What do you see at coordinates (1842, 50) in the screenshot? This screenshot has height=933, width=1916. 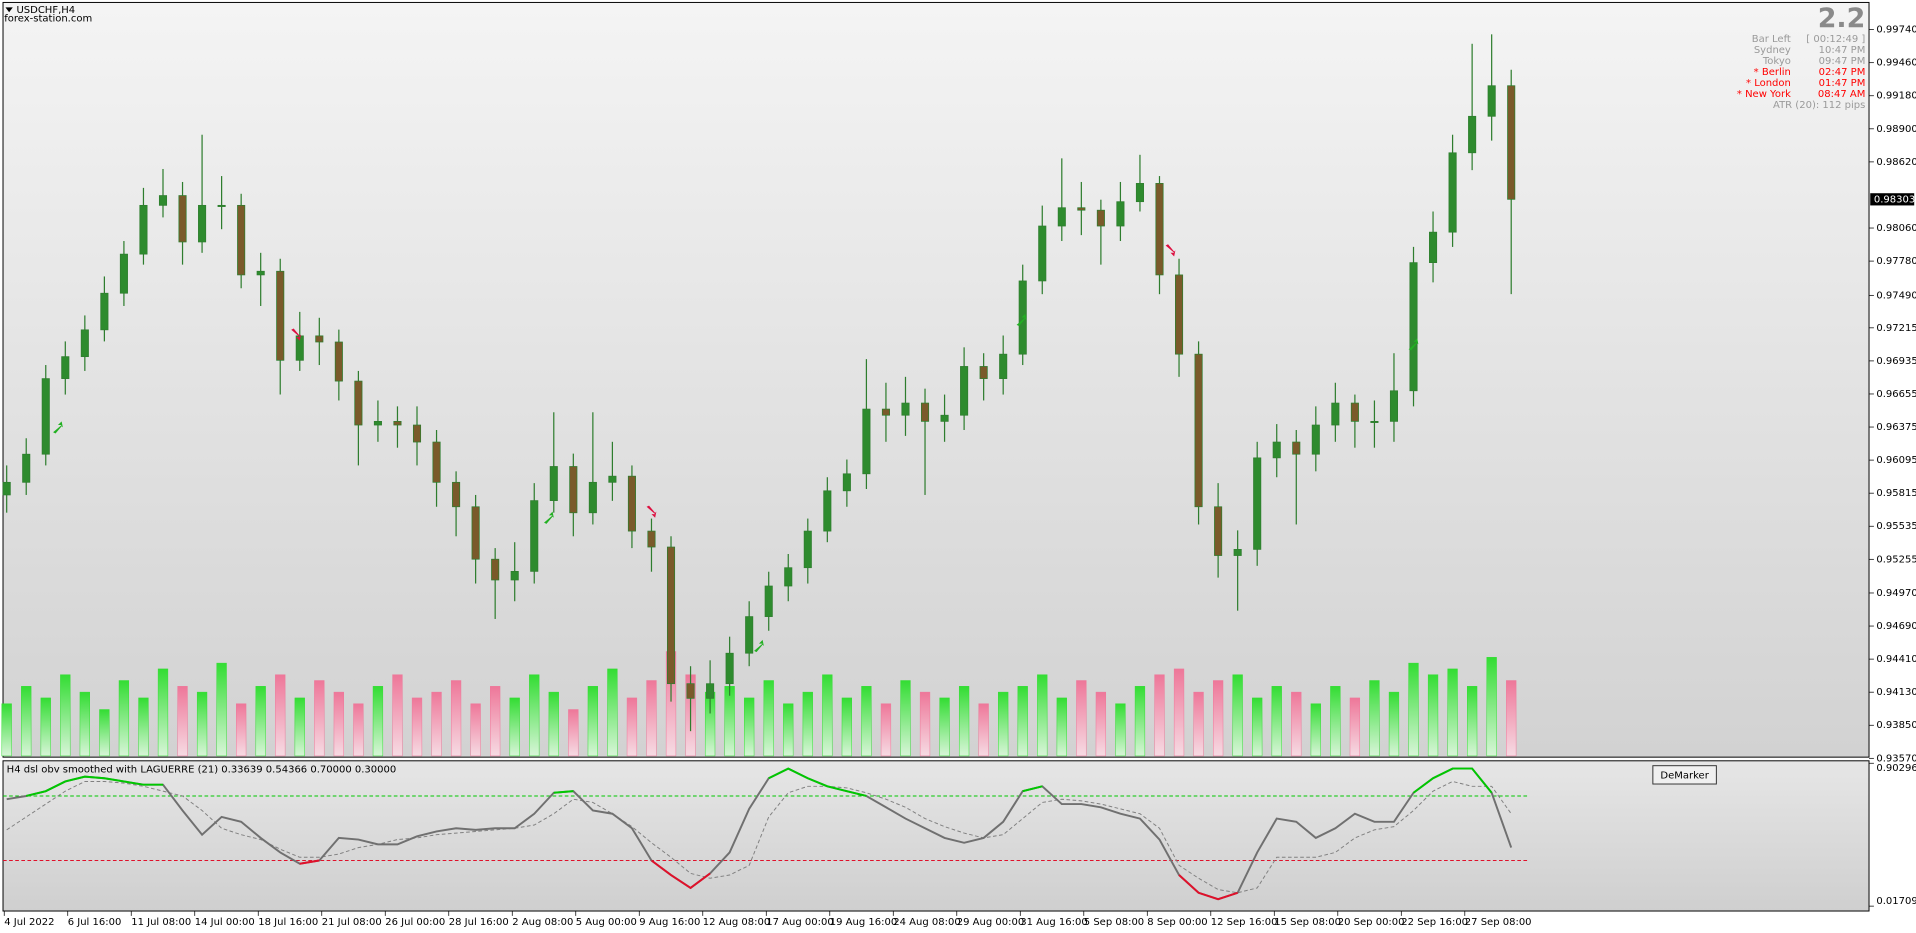 I see `session-time: 10:47 PM` at bounding box center [1842, 50].